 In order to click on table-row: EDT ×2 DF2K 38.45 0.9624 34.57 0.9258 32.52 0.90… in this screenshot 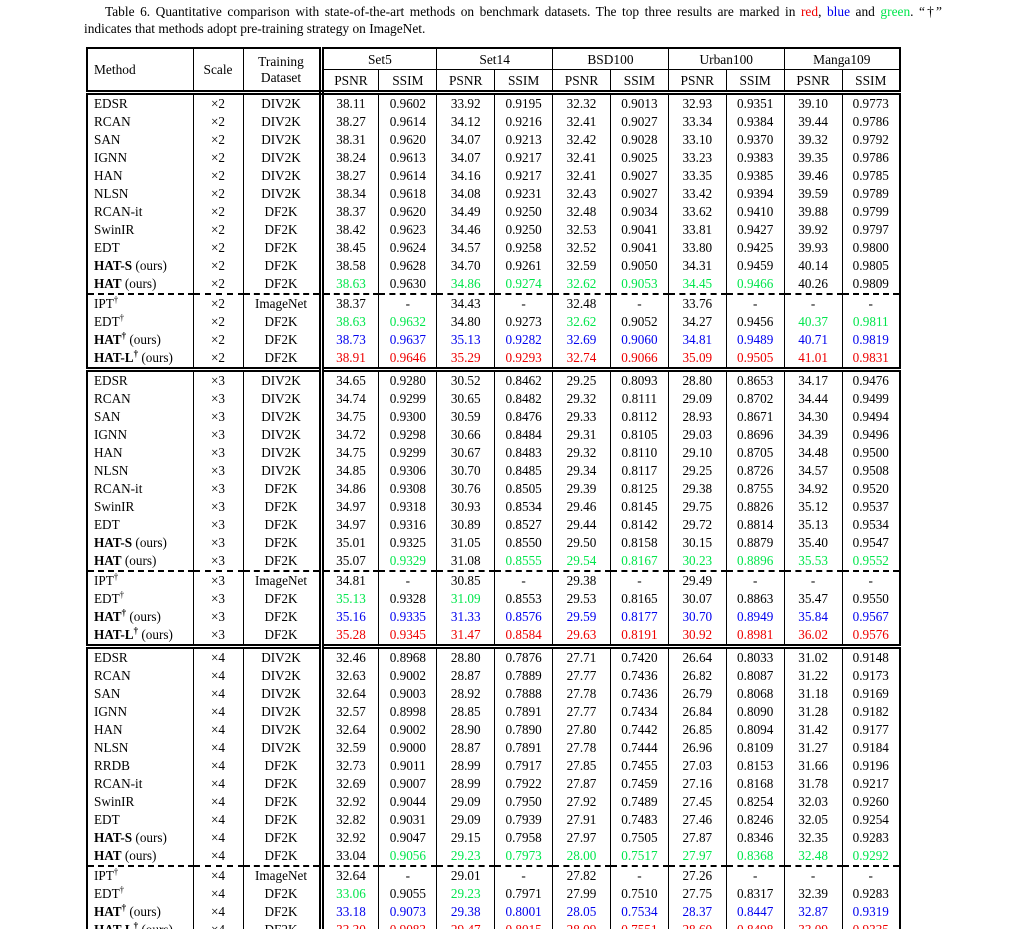, I will do `click(493, 248)`.